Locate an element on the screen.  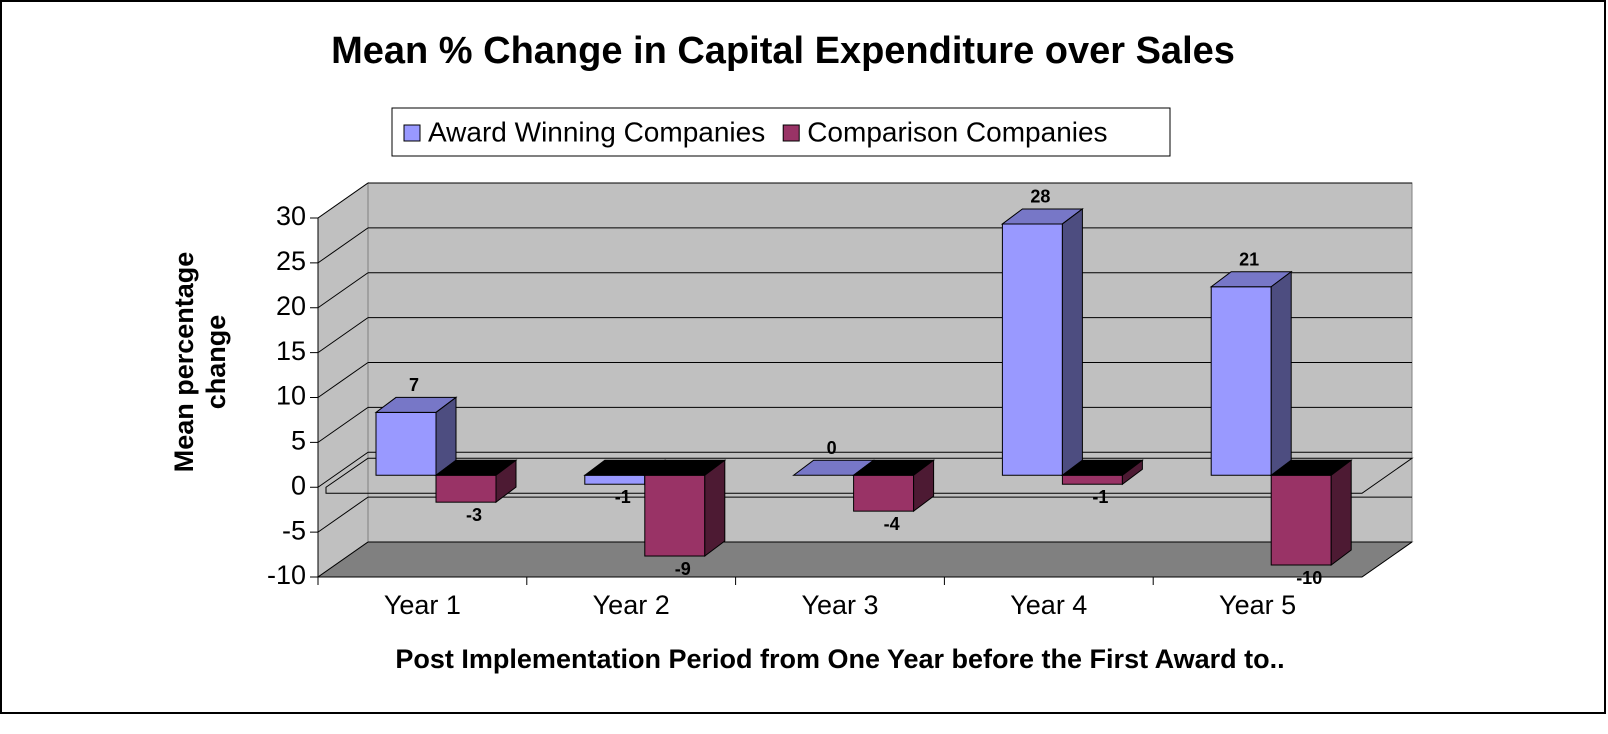
zero-plane is located at coordinates (869, 475).